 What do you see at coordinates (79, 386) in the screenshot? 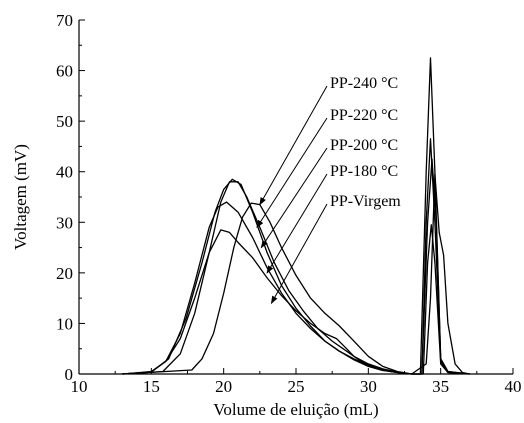
I see `x-tick-label: 10` at bounding box center [79, 386].